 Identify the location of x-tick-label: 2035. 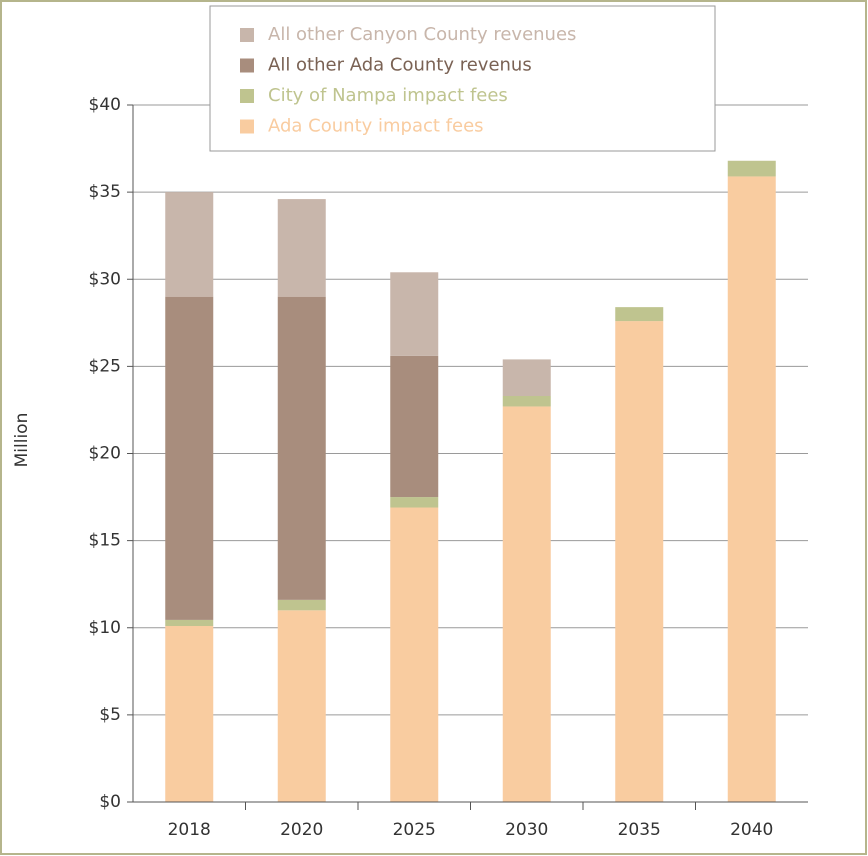
(639, 830).